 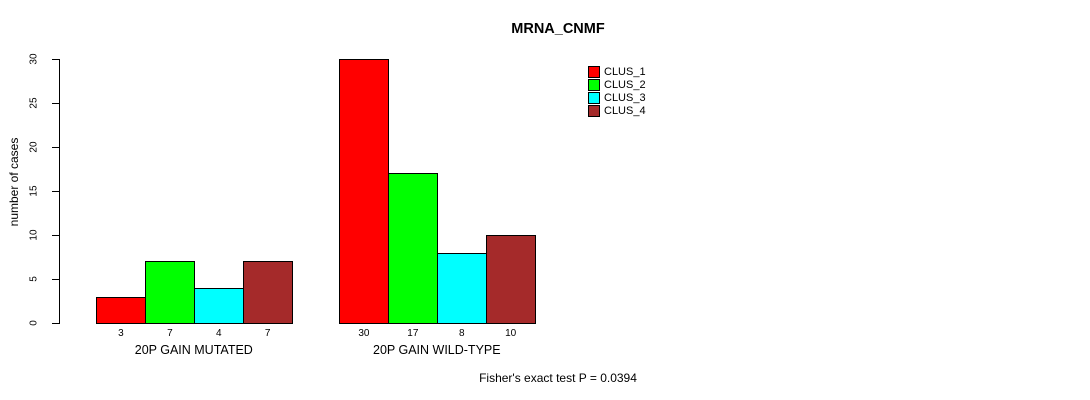 What do you see at coordinates (461, 333) in the screenshot?
I see `bar-value-label: 8` at bounding box center [461, 333].